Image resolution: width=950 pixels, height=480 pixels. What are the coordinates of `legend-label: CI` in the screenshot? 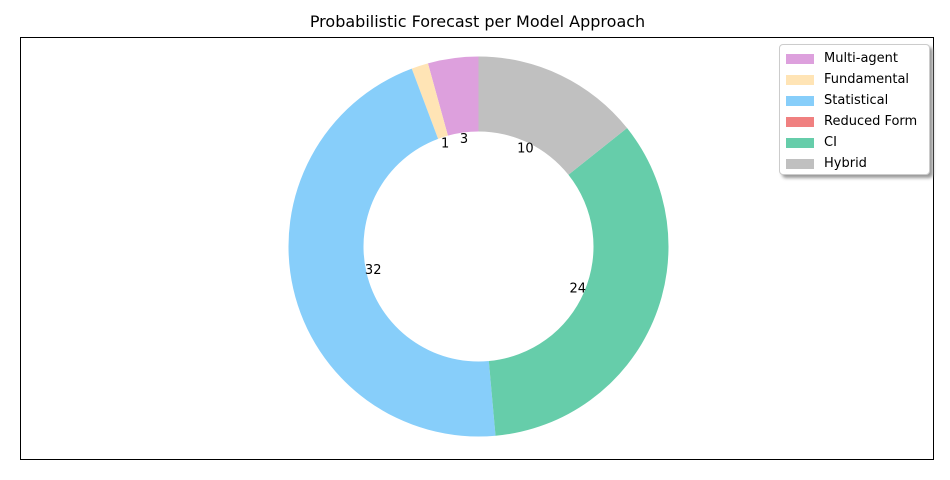 It's located at (830, 142).